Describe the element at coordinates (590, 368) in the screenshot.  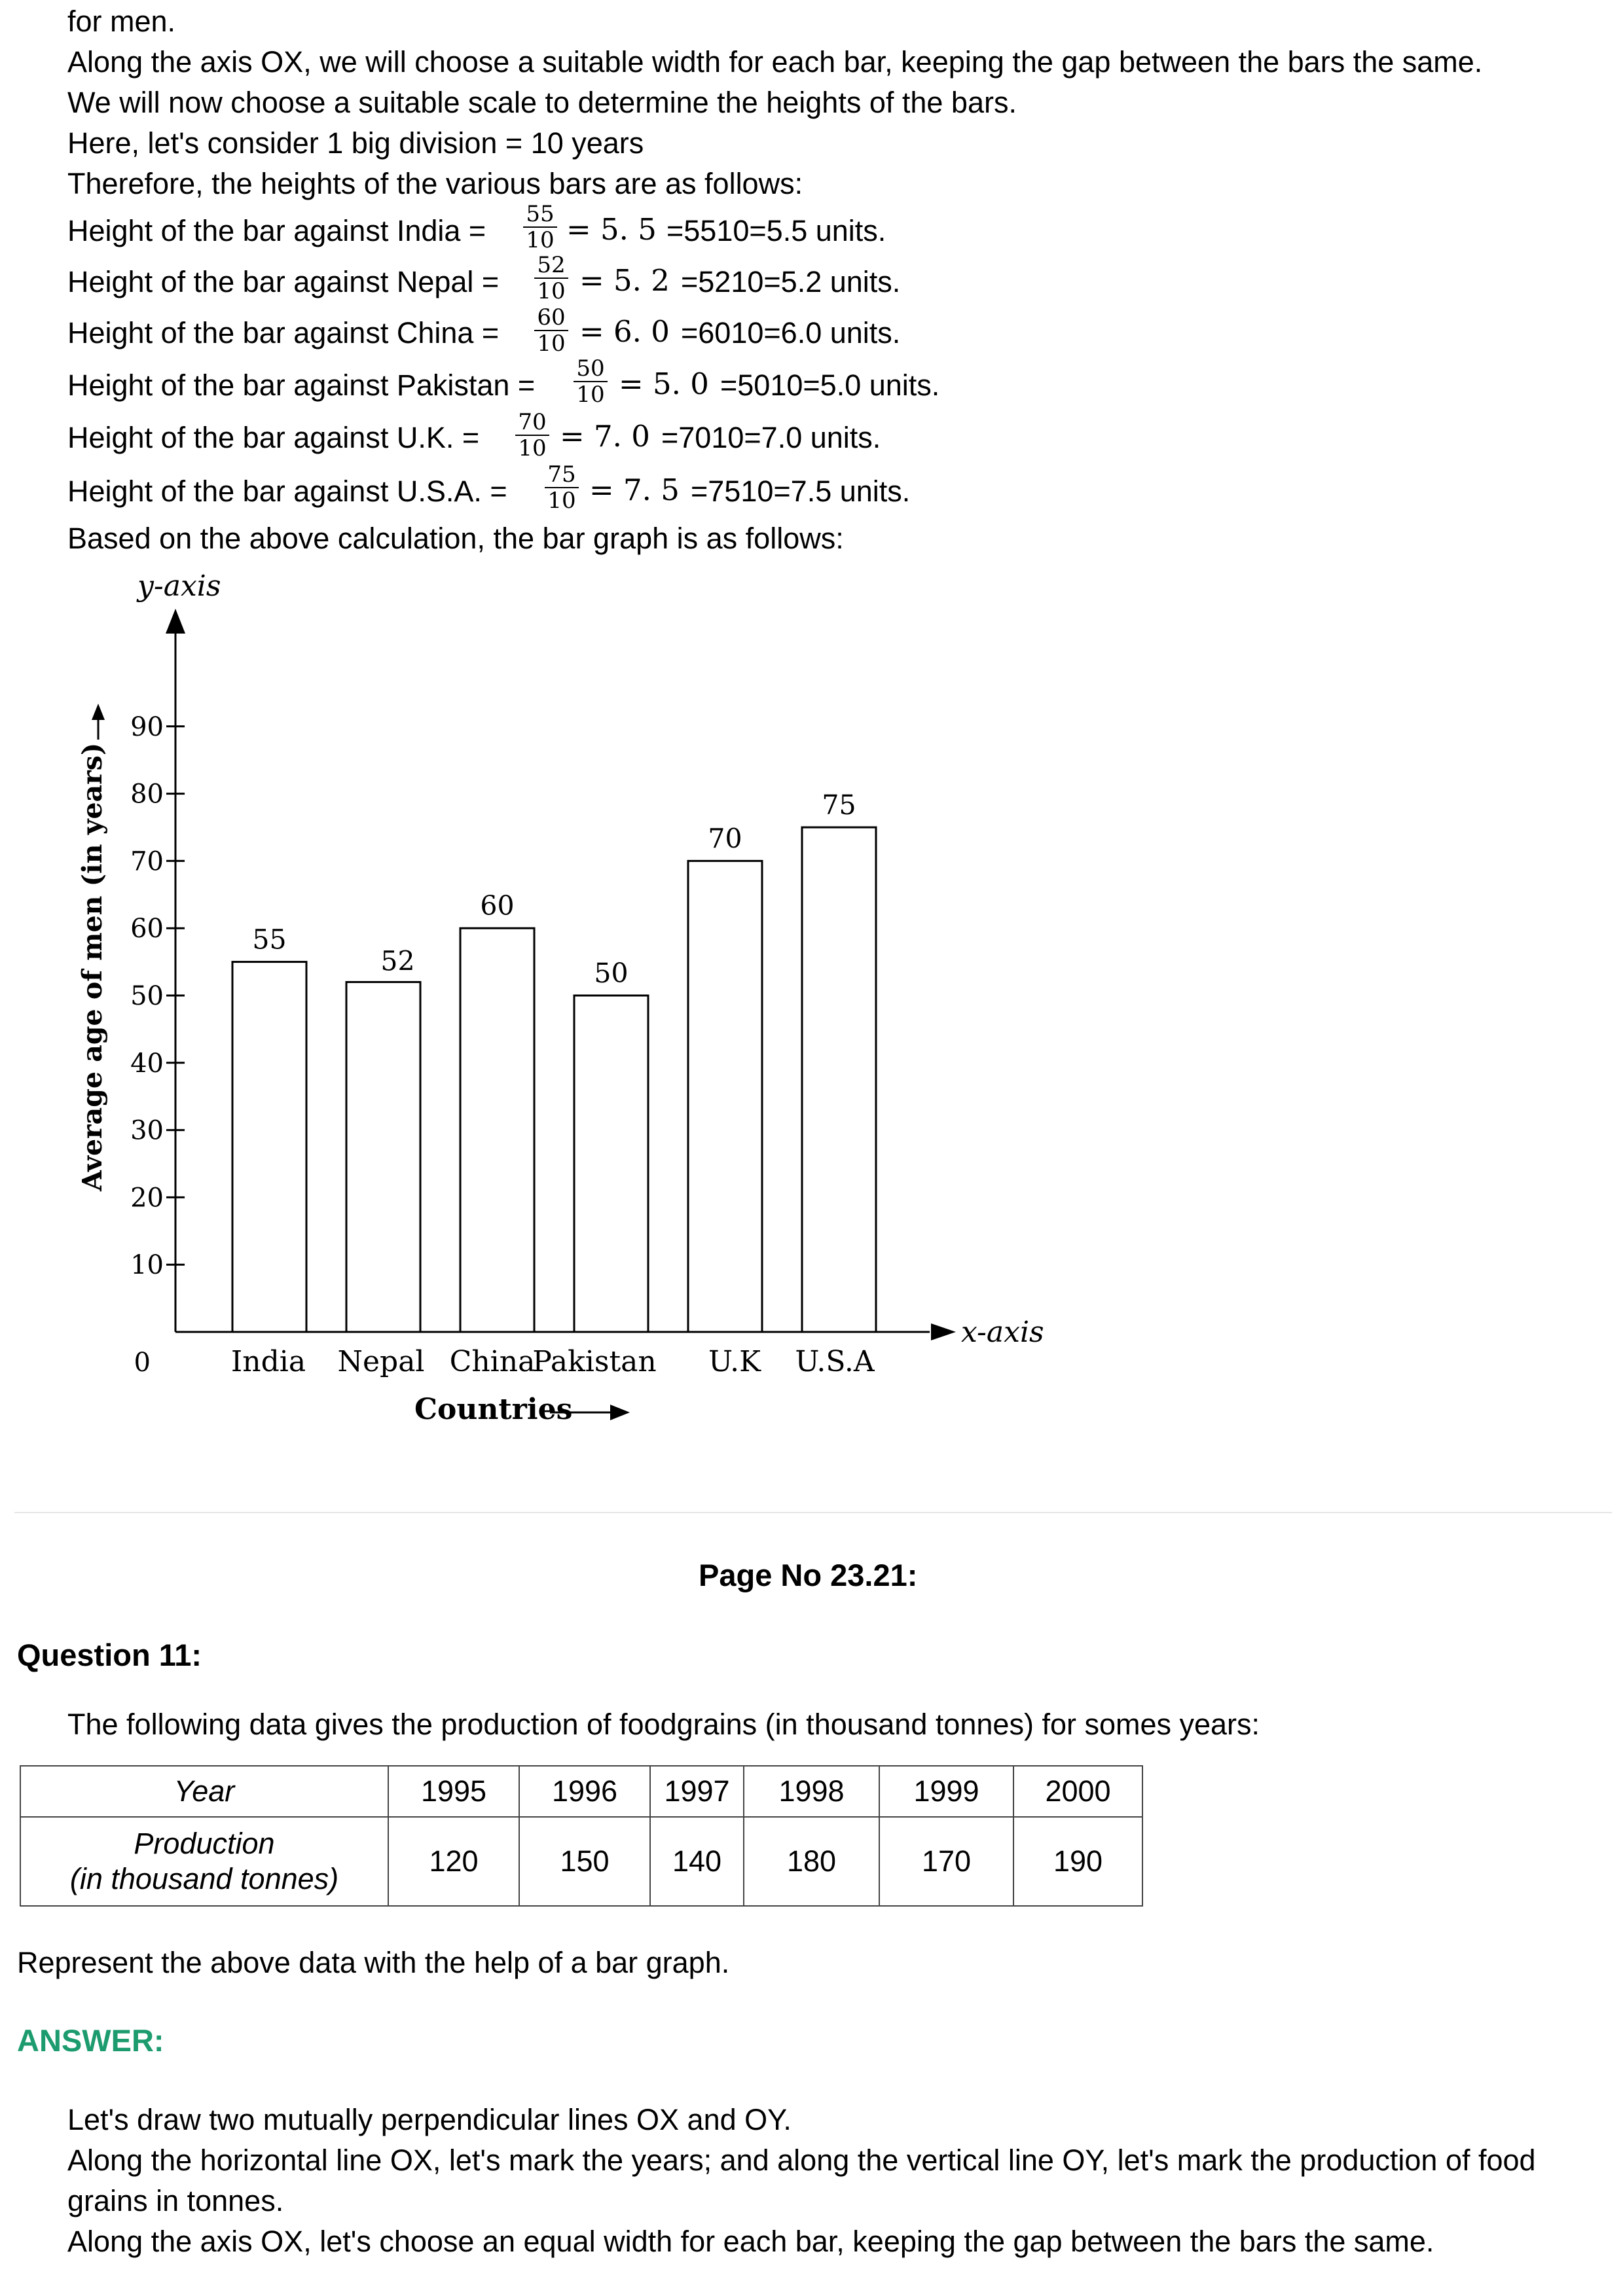
I see `numerator: 50` at that location.